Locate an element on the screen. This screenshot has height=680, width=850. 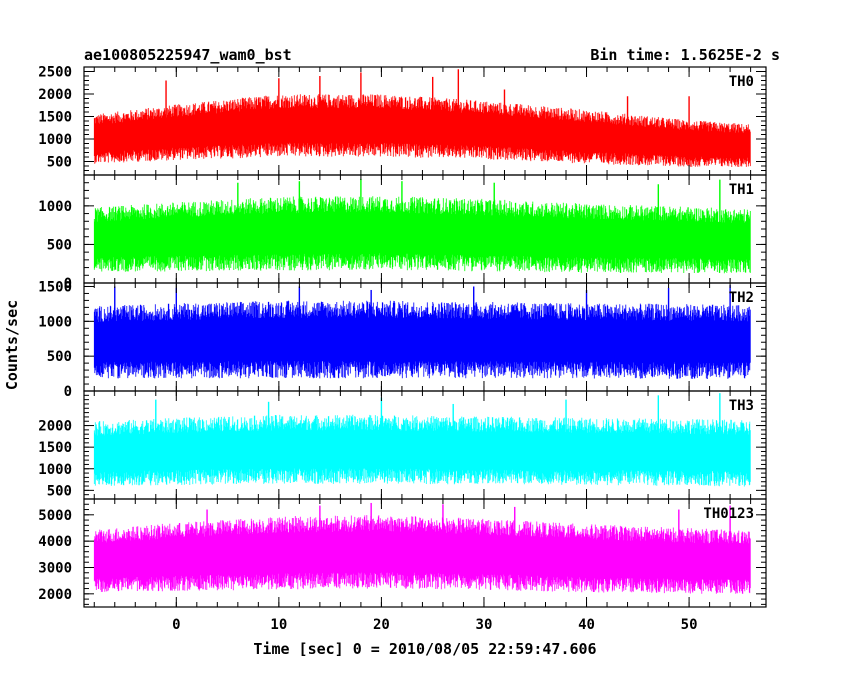
series-trace-th2 is located at coordinates (422, 339).